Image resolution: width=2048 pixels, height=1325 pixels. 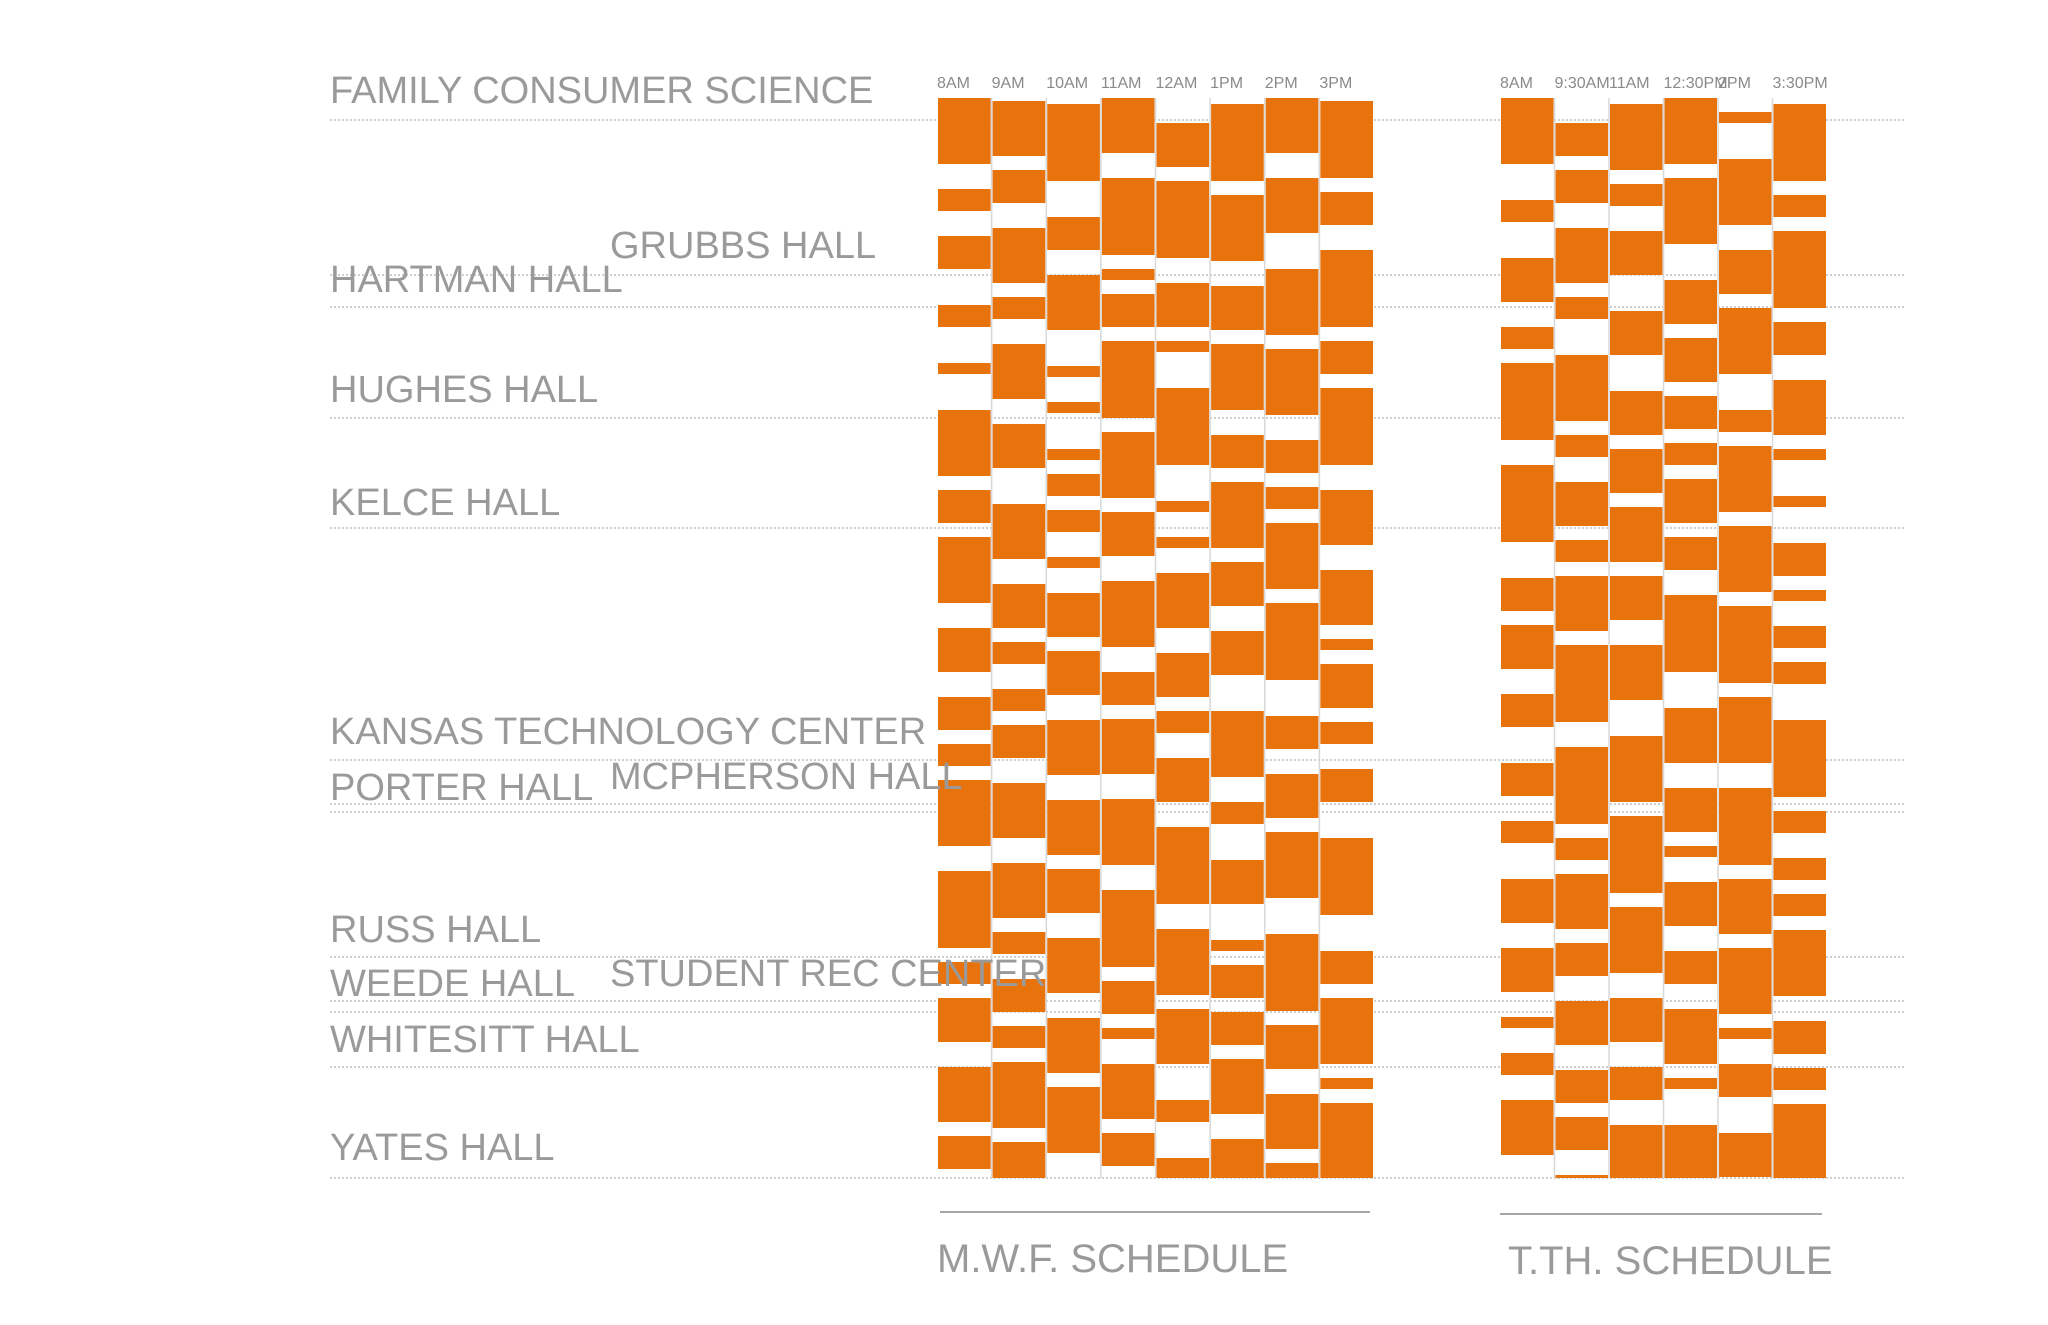 I want to click on building-label: WEEDE HALL, so click(x=452, y=984).